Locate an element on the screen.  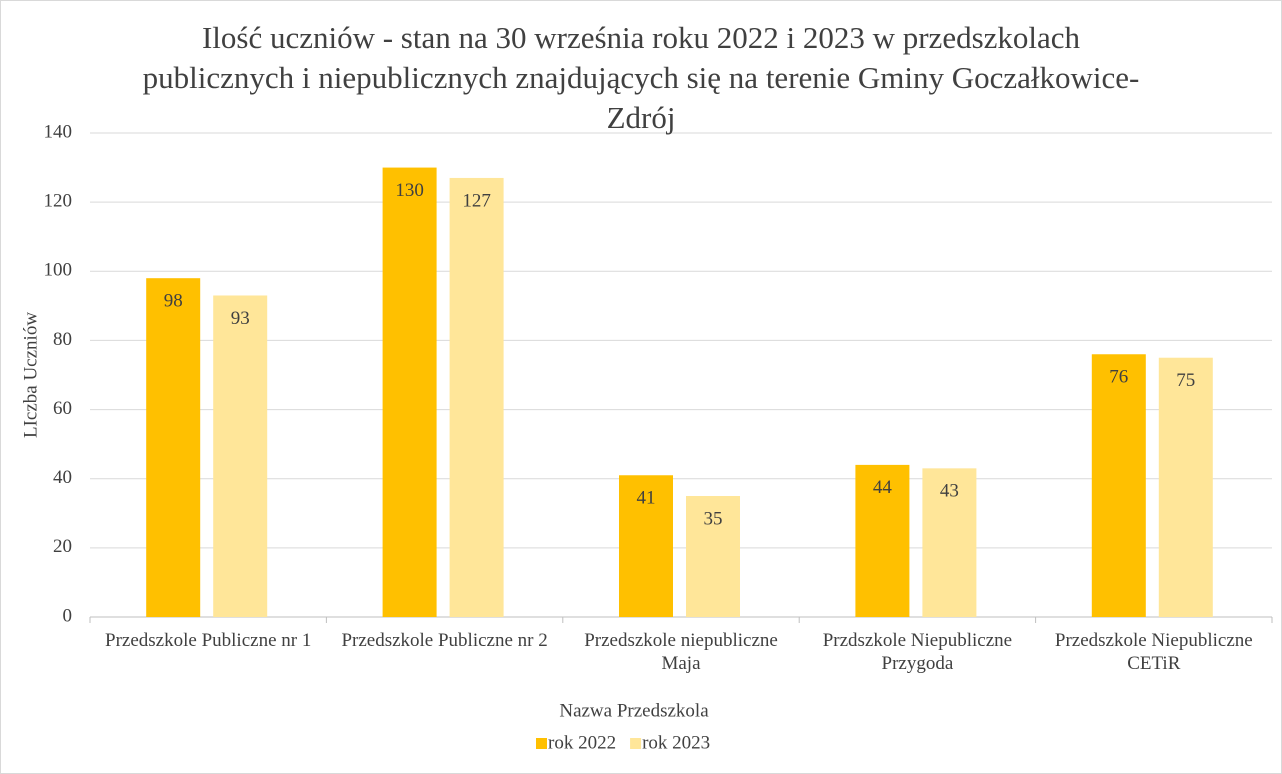
y-axis-title: LIczba Uczniów is located at coordinates (30, 375).